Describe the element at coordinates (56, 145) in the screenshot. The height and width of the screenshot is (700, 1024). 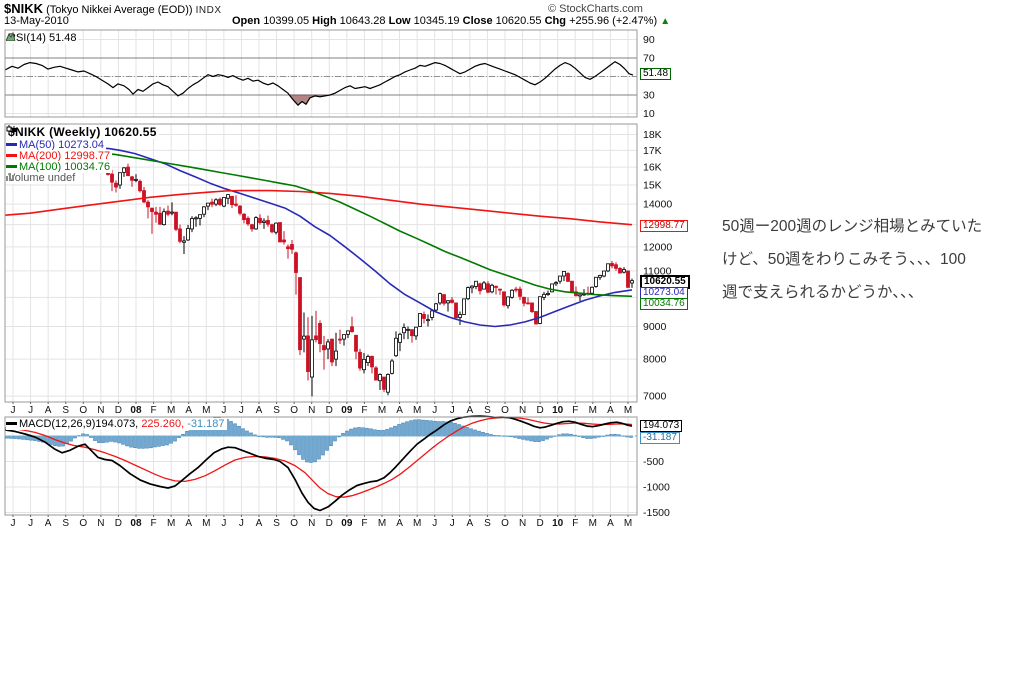
I see `ma50-legend: MA(50) 10273.04` at that location.